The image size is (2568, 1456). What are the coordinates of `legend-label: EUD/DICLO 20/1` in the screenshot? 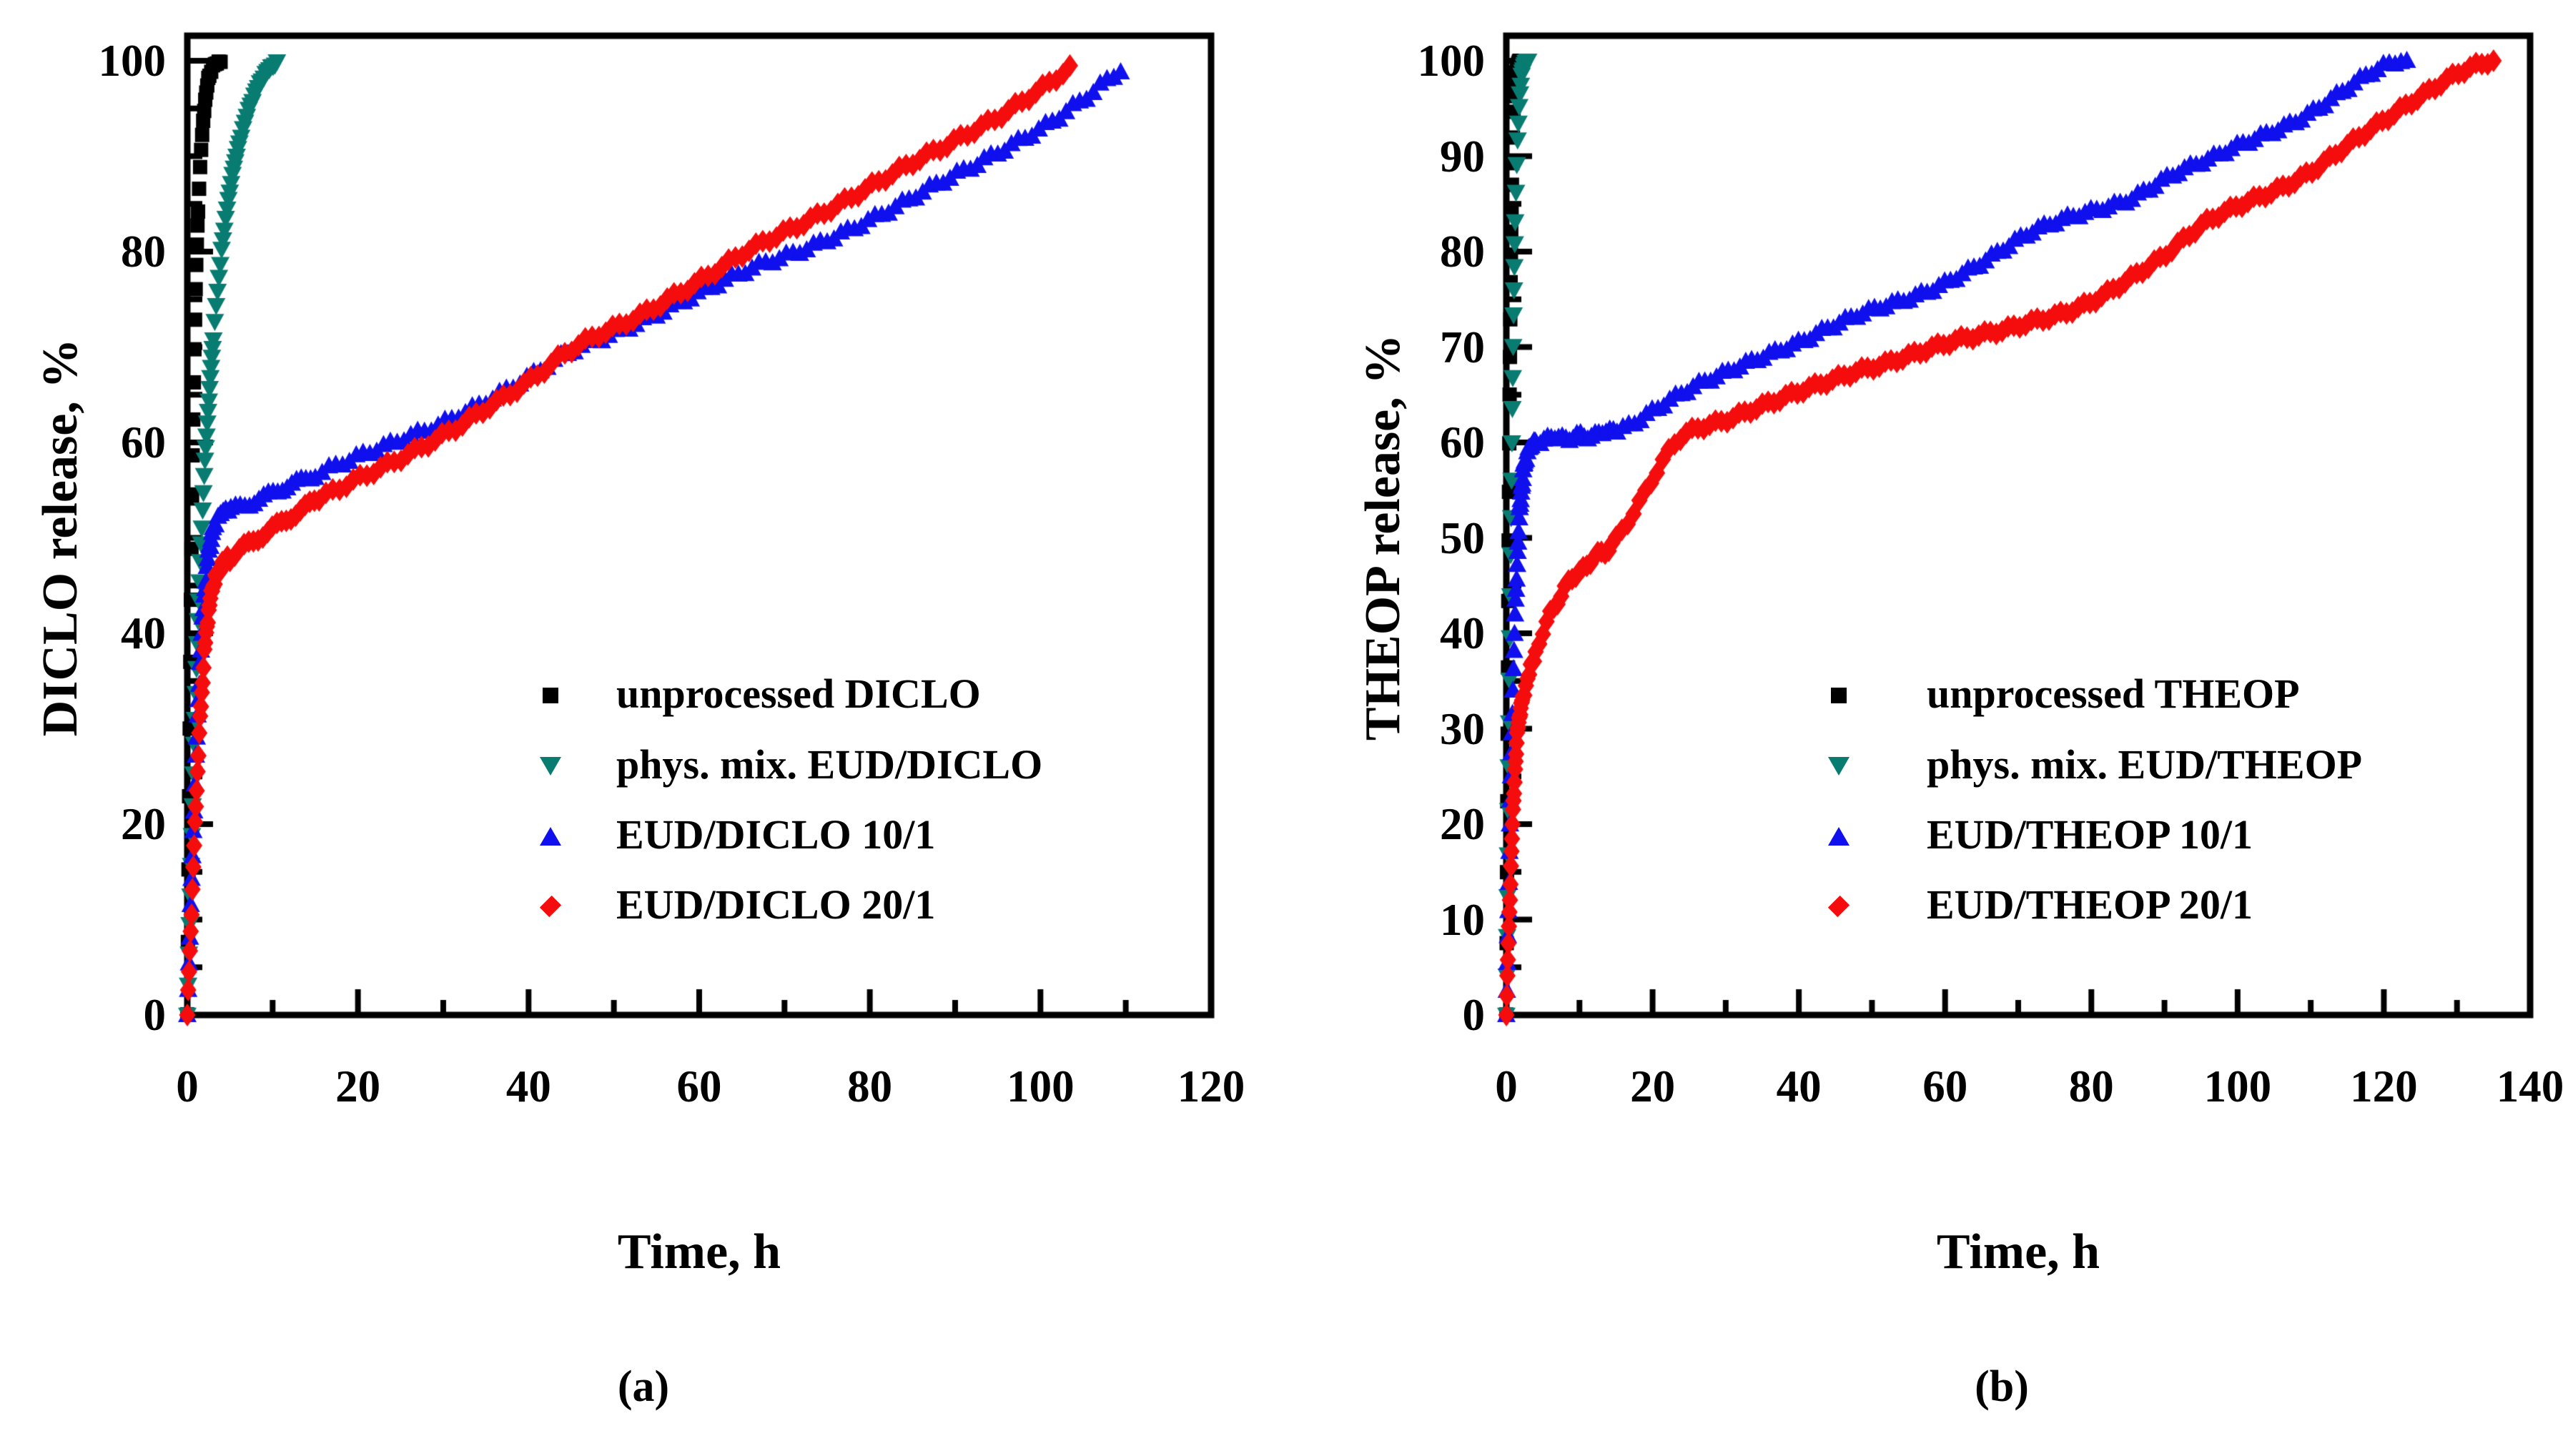 It's located at (776, 904).